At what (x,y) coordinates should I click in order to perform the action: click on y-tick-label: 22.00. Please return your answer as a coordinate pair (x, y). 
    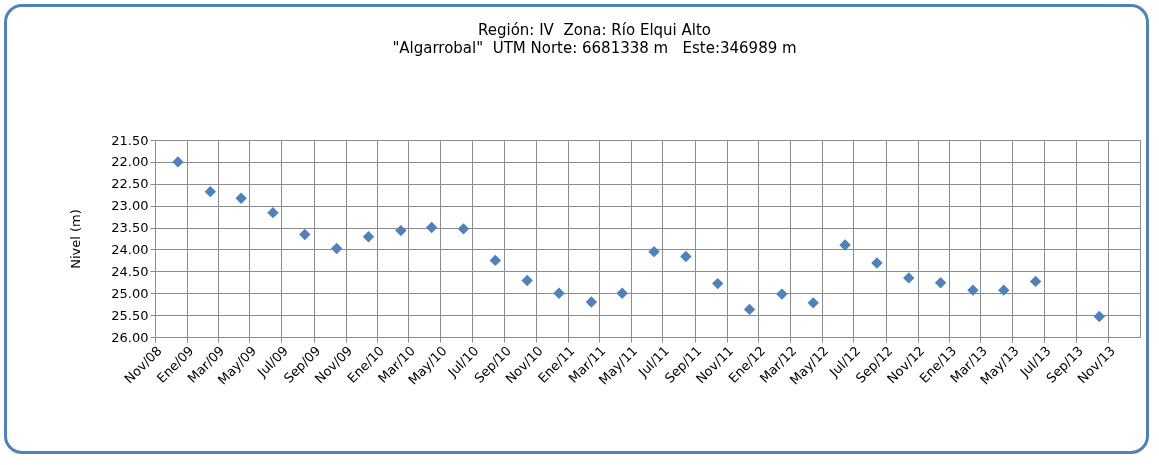
    Looking at the image, I should click on (130, 162).